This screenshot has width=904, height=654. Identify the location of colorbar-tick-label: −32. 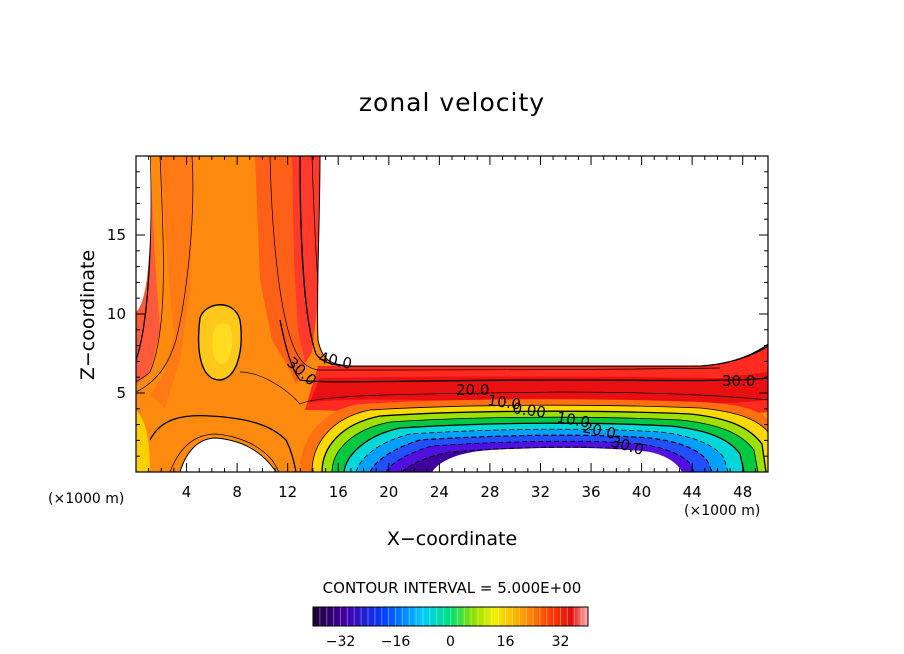
(341, 642).